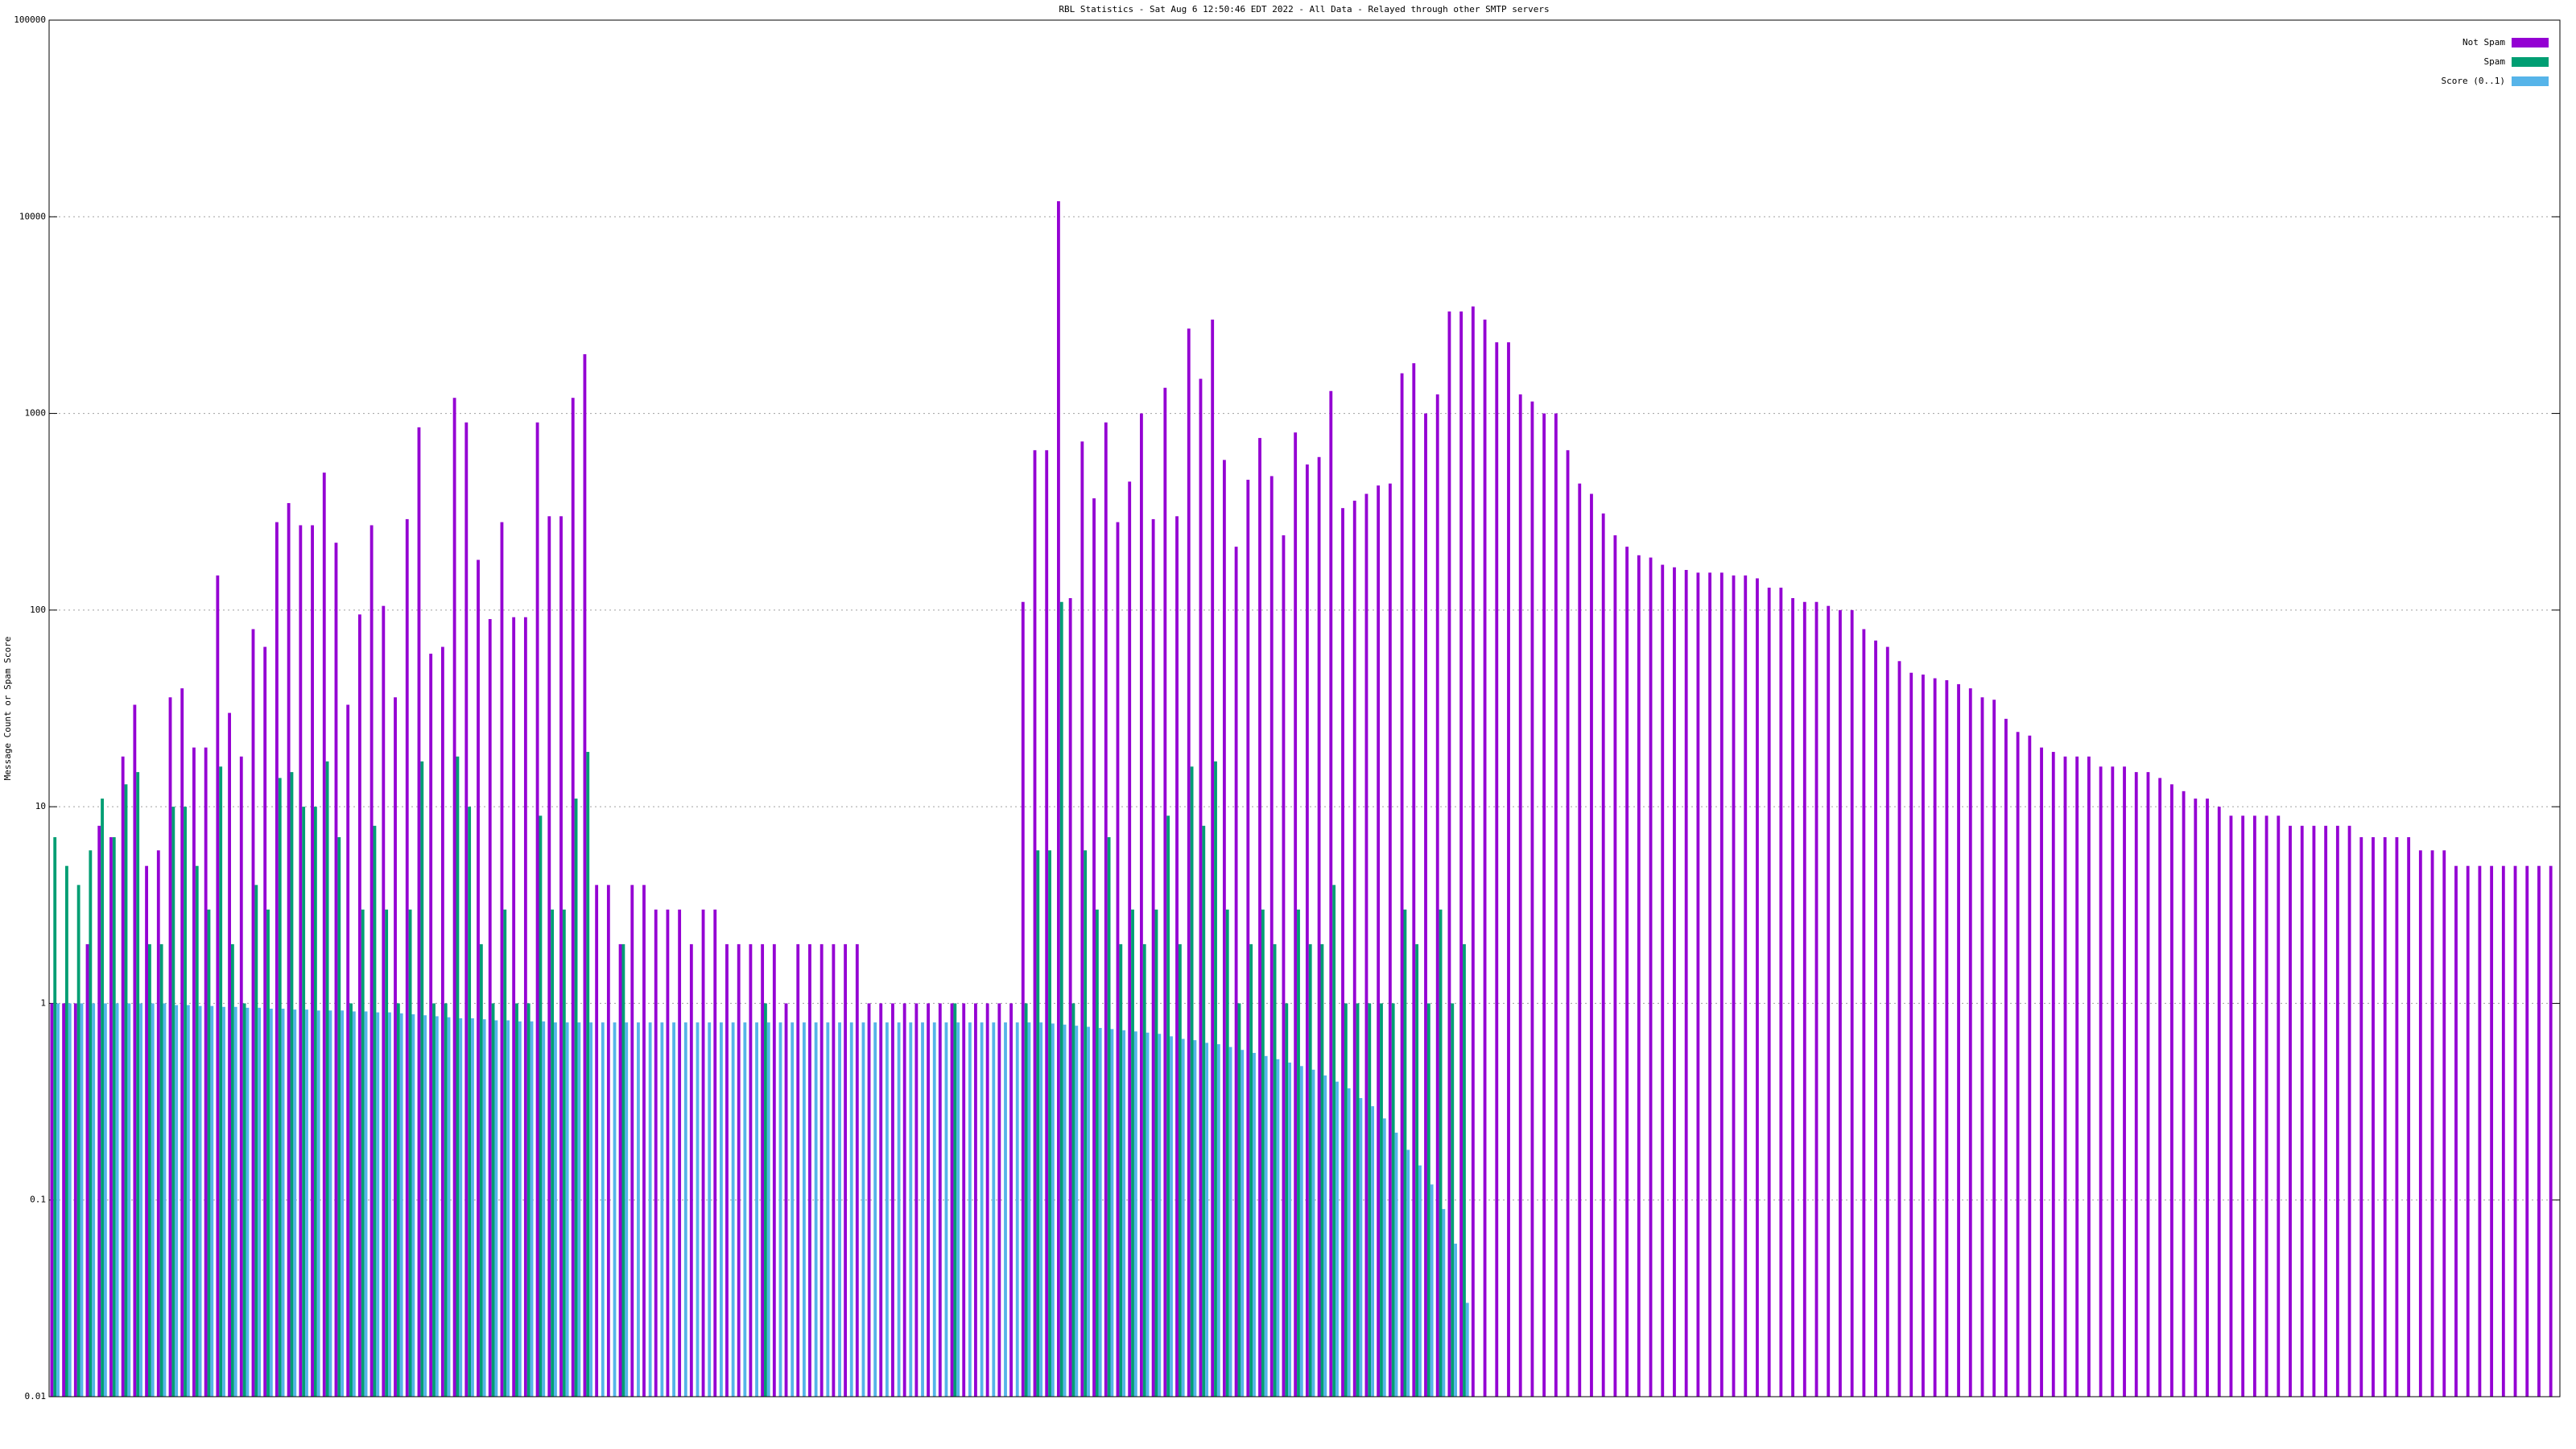 The image size is (2576, 1449). What do you see at coordinates (43, 1002) in the screenshot?
I see `y-tick-label: 1` at bounding box center [43, 1002].